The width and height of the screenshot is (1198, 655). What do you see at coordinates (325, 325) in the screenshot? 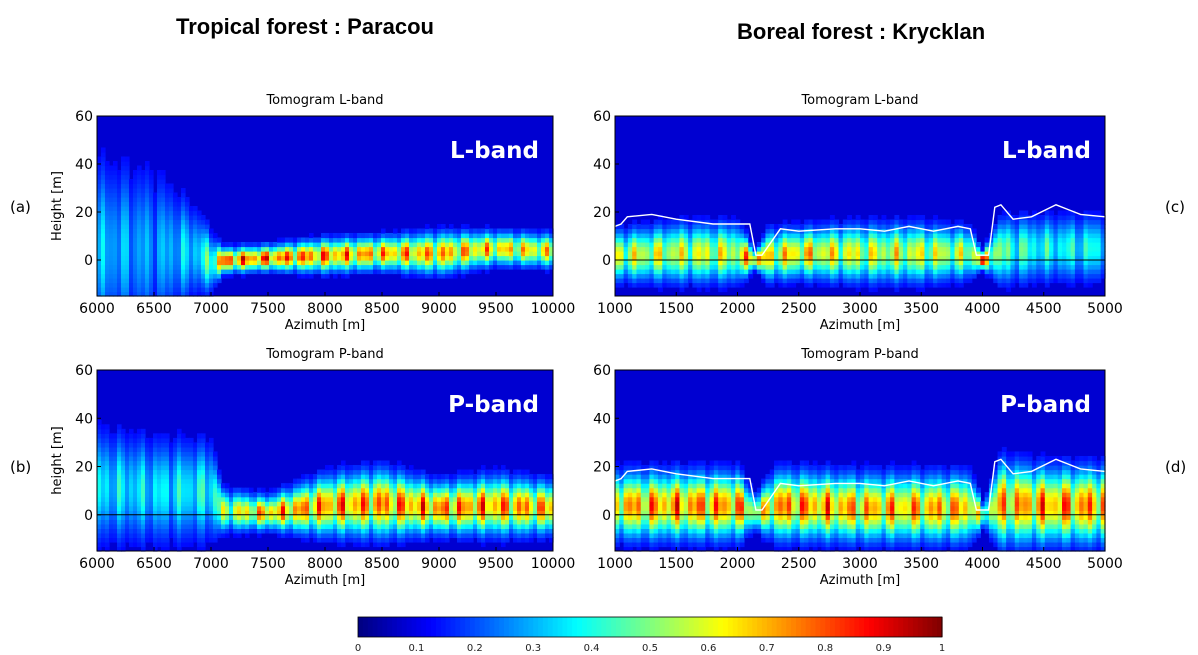
I see `x-axis-label: Azimuth [m]` at bounding box center [325, 325].